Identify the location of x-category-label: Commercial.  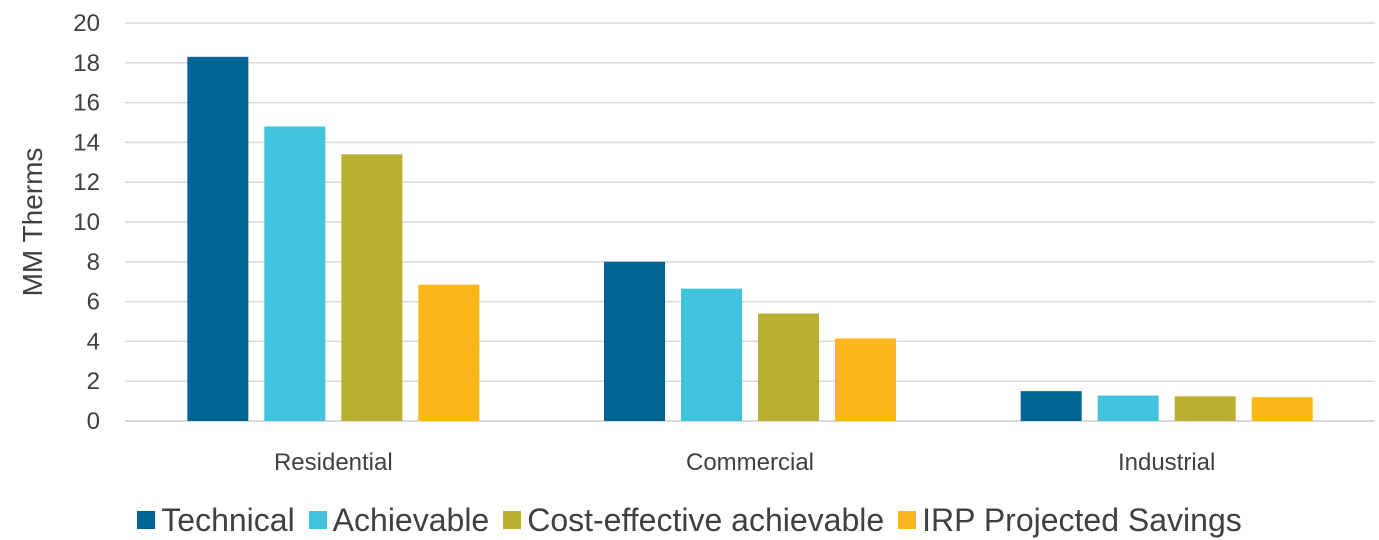
(750, 462).